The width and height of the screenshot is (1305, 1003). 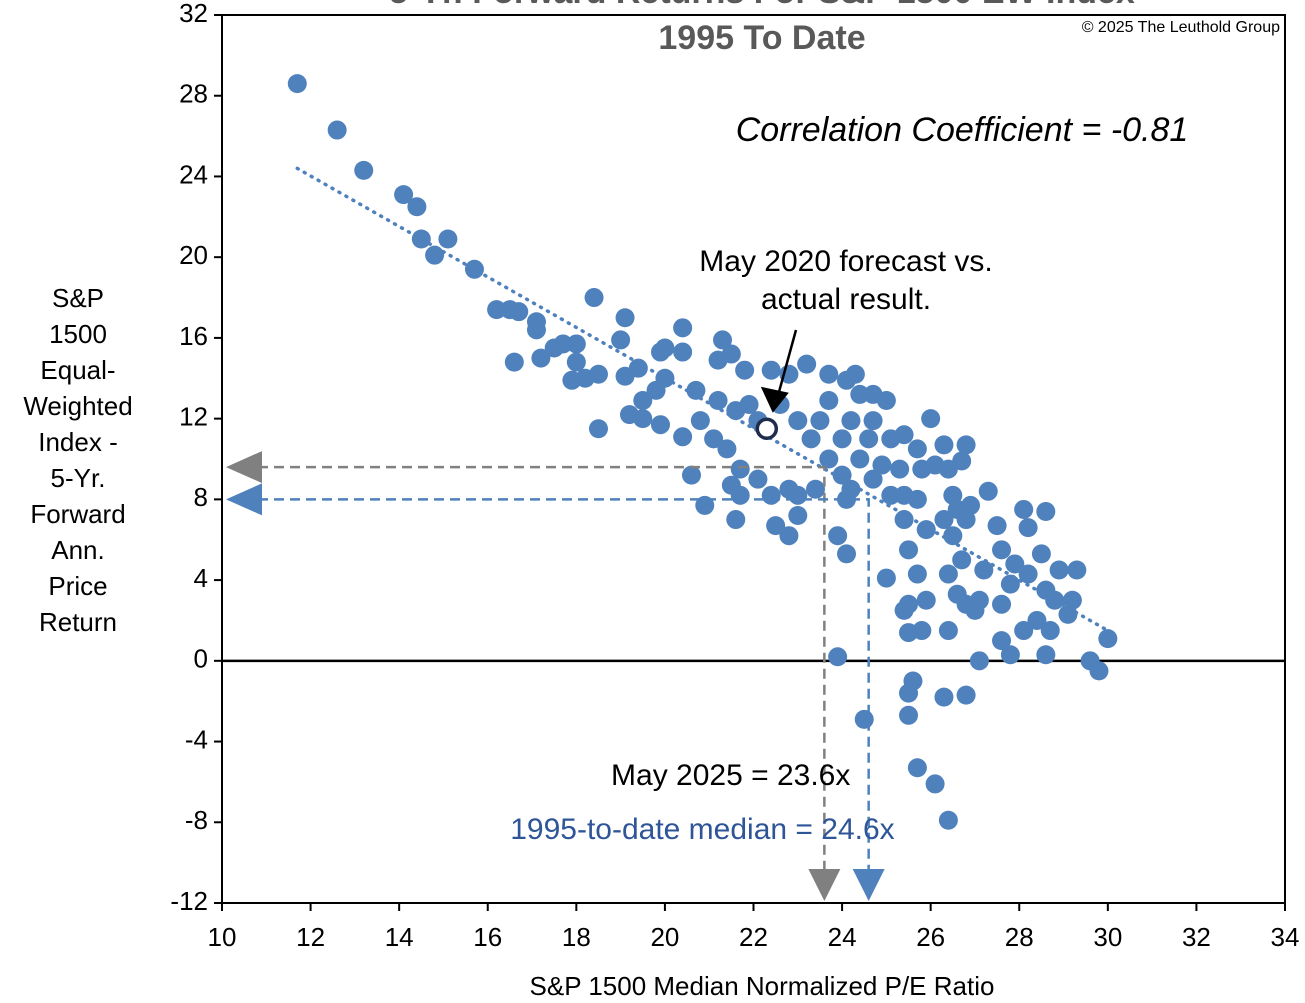 I want to click on x-tick-label: 14, so click(x=399, y=937).